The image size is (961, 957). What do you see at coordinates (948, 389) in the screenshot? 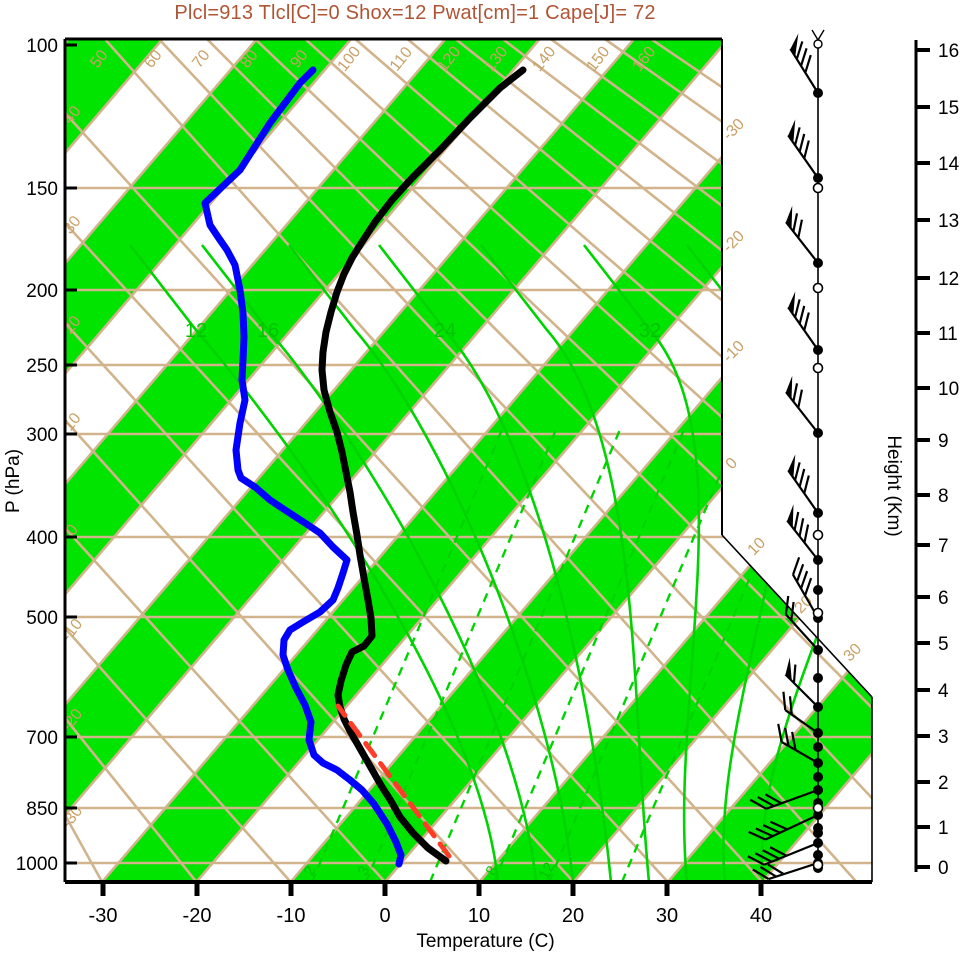
I see `height-tick-label: 10` at bounding box center [948, 389].